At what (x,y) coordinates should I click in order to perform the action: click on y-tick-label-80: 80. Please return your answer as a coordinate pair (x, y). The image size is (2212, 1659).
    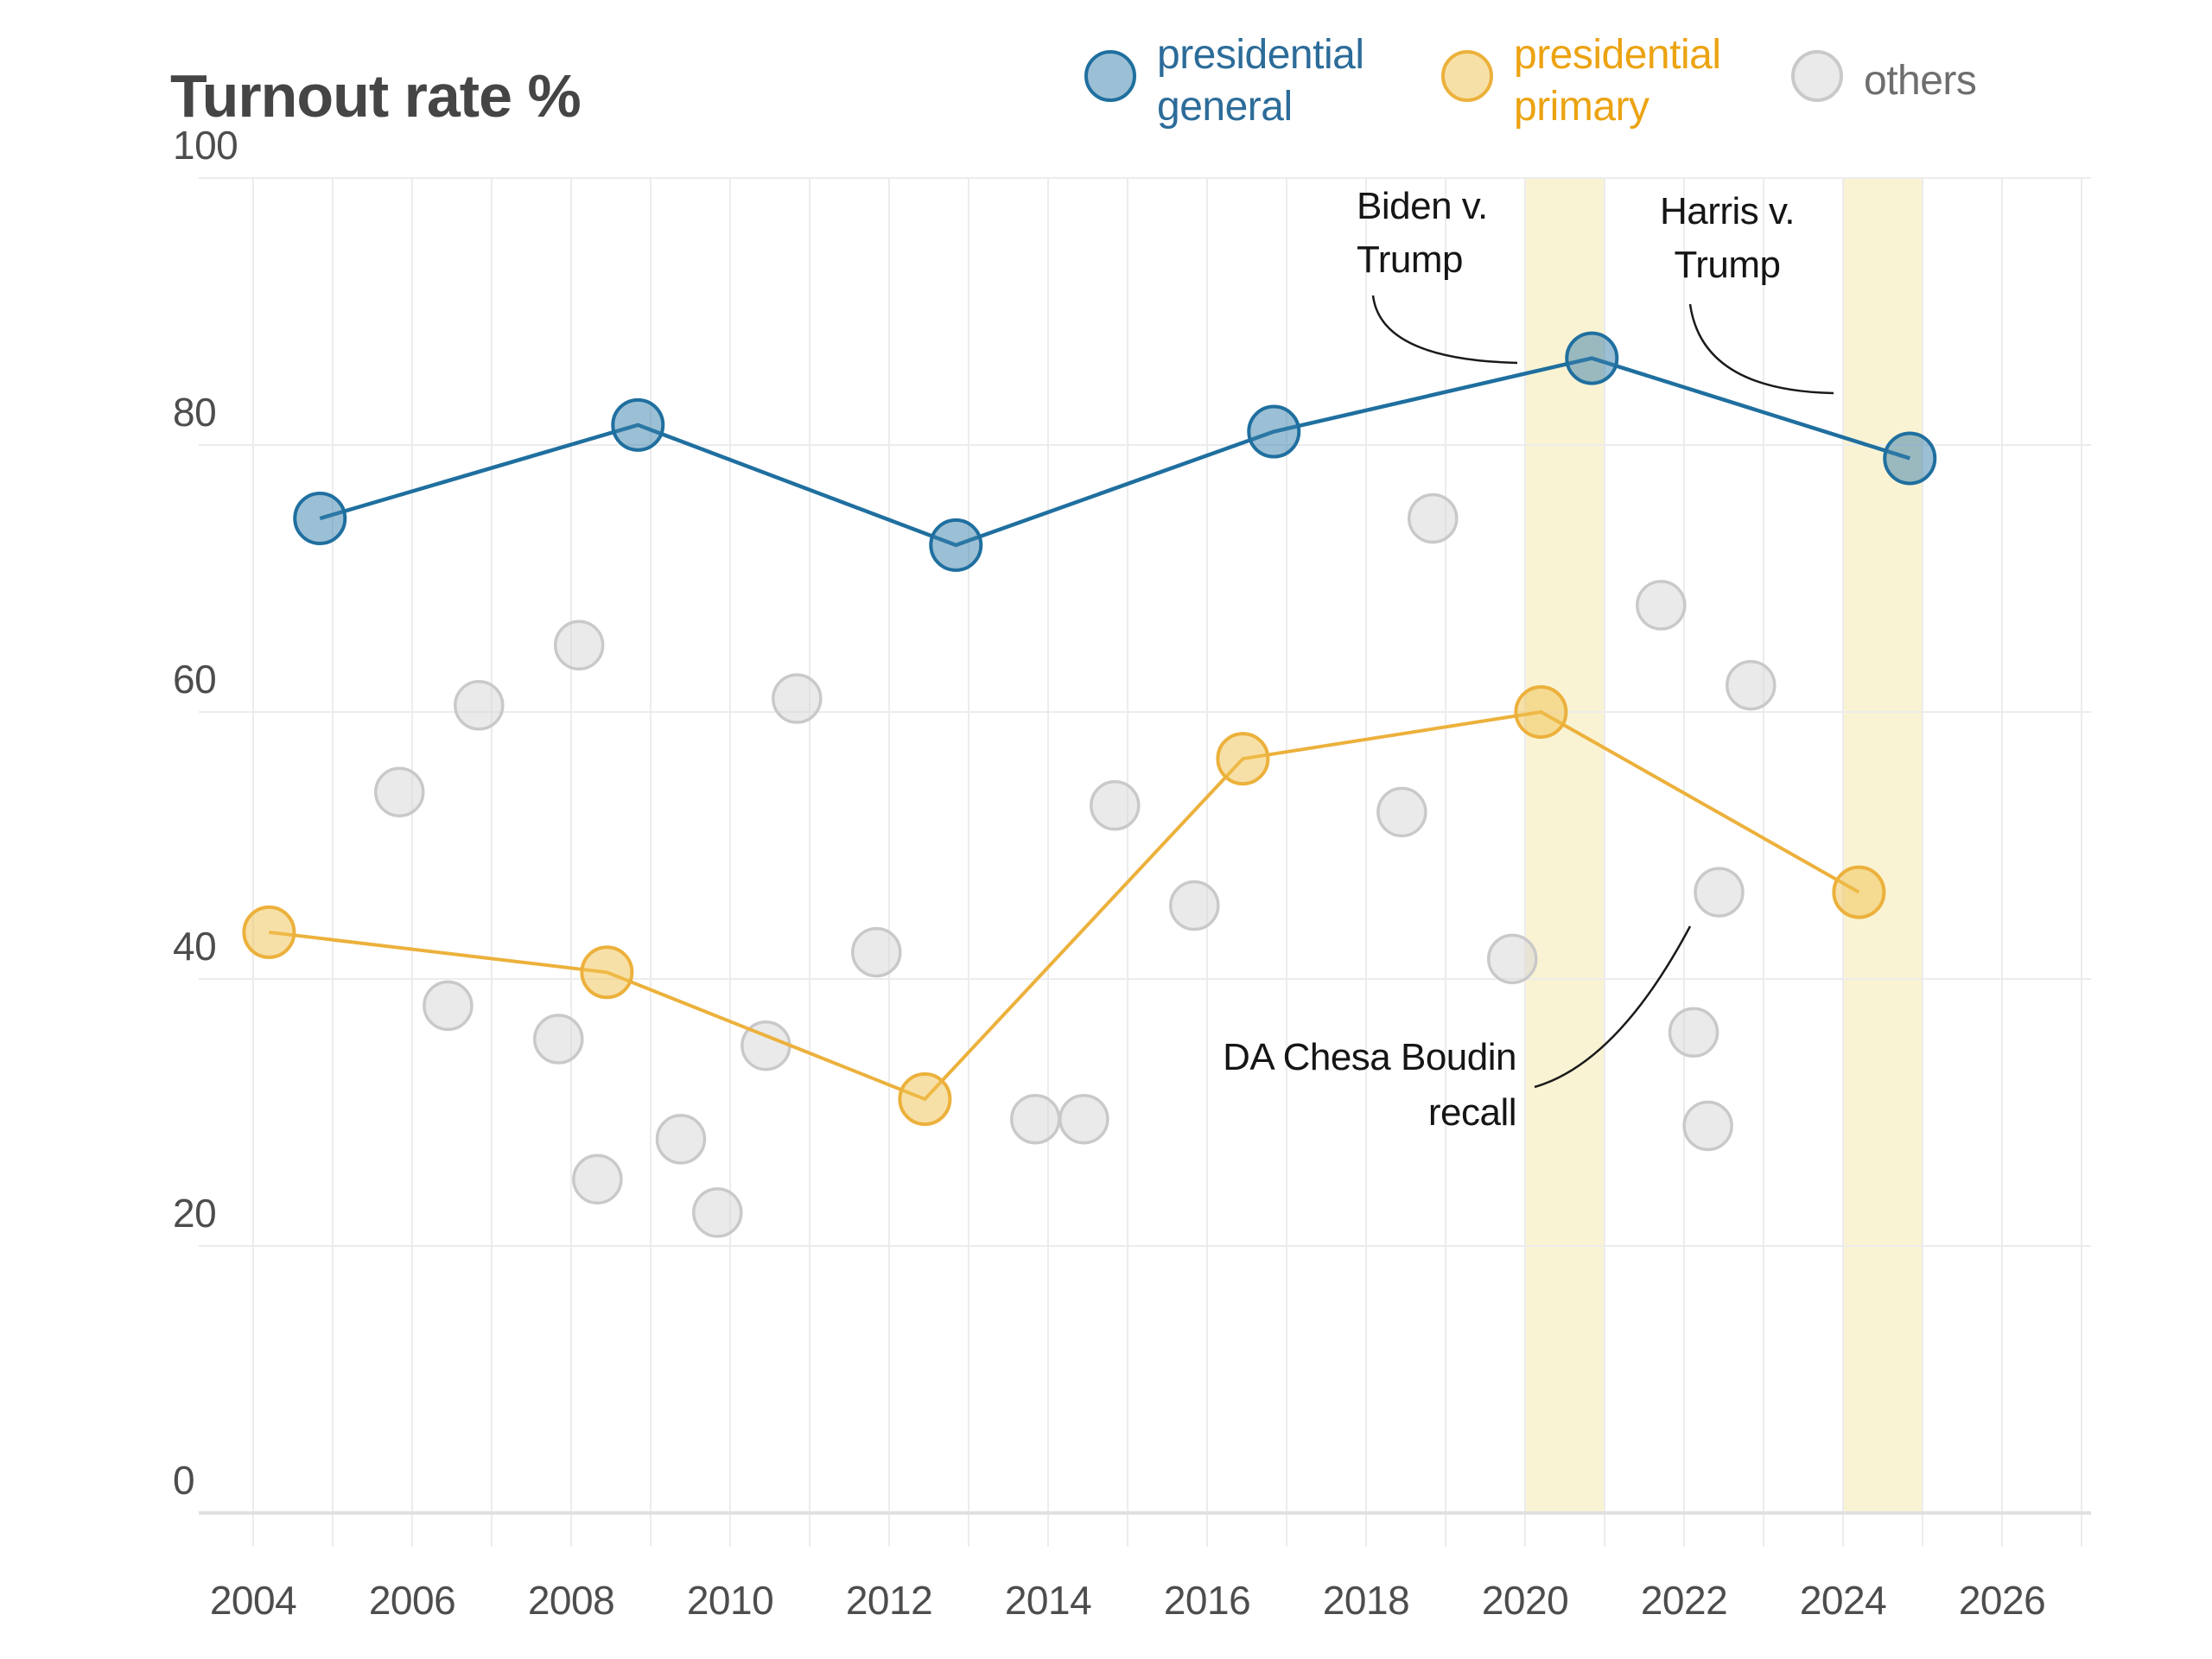
    Looking at the image, I should click on (194, 412).